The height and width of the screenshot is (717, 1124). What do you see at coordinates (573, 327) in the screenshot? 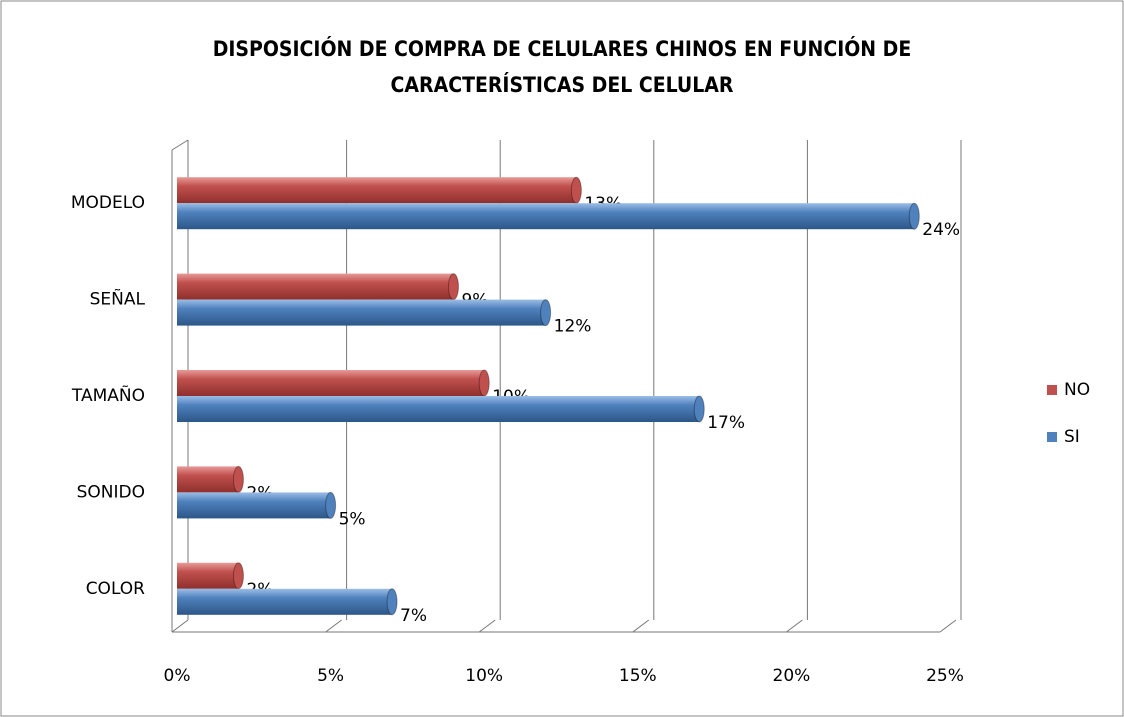
I see `value-label: 12%` at bounding box center [573, 327].